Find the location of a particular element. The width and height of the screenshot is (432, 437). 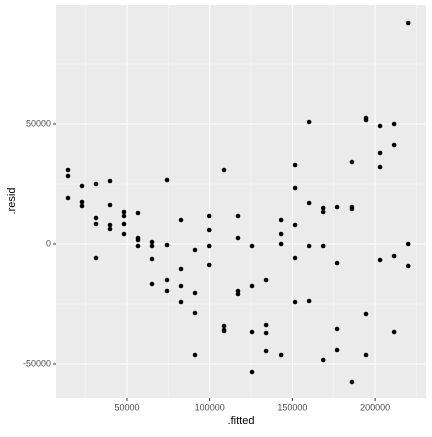

y-tick-label: -50000 is located at coordinates (37, 363).